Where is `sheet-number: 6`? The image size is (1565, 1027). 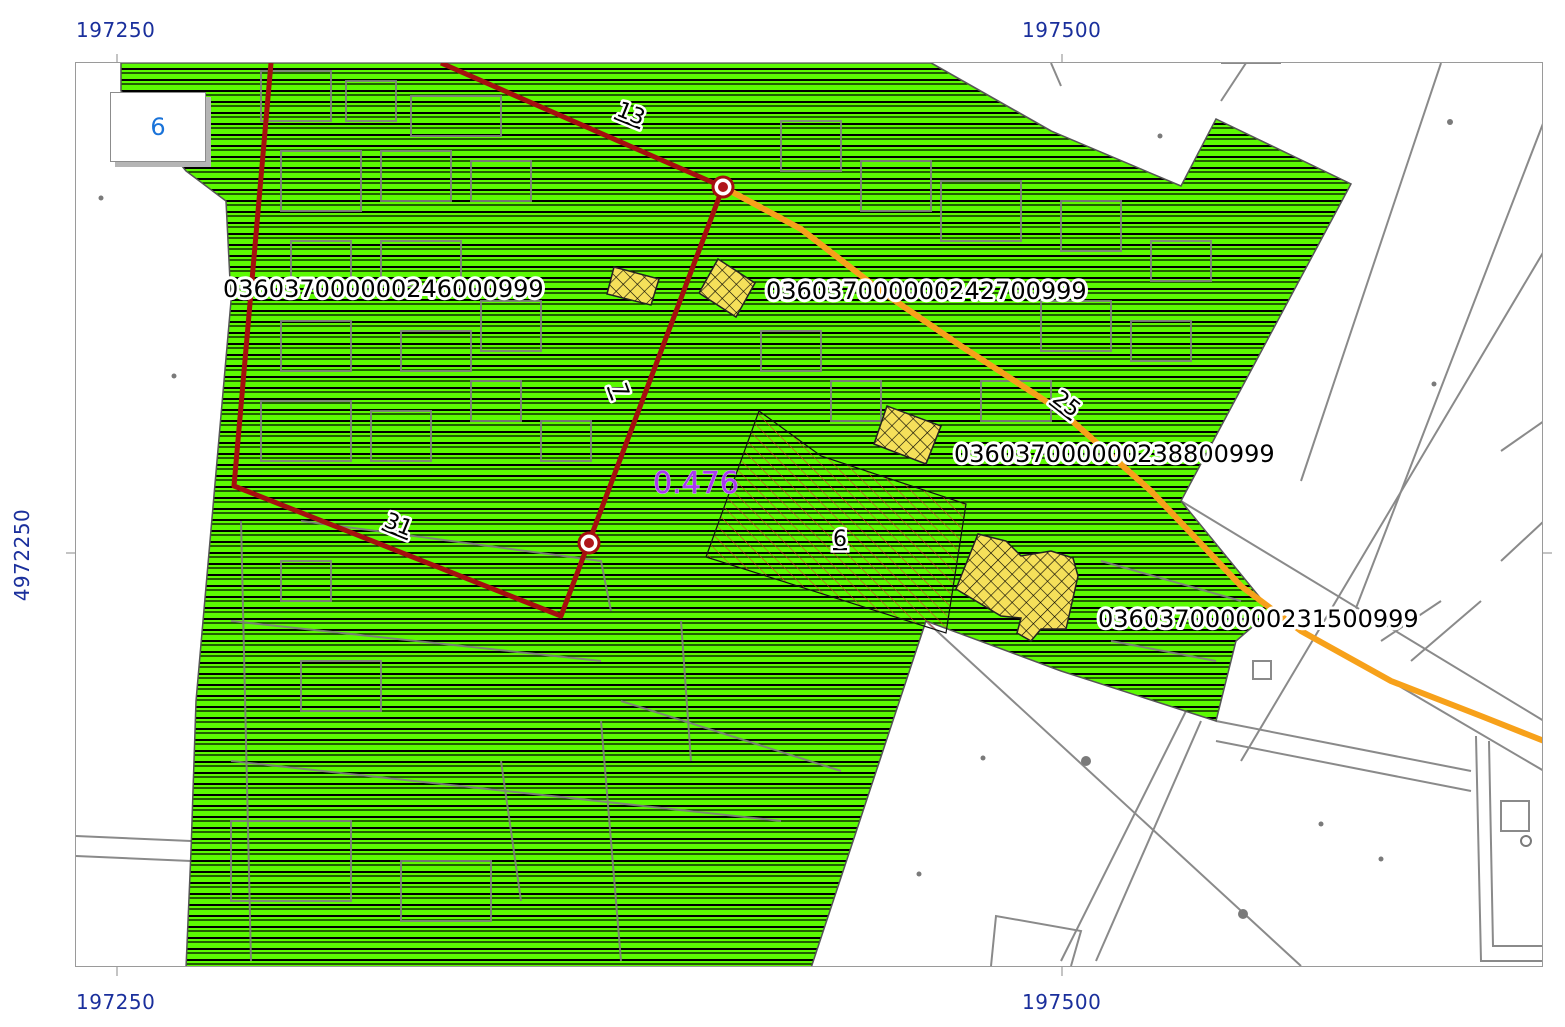 sheet-number: 6 is located at coordinates (158, 127).